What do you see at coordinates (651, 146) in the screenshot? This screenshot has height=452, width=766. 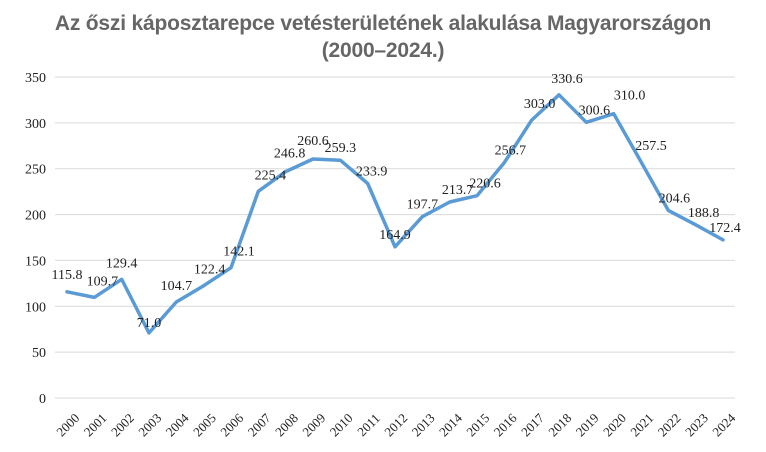 I see `data-label-2021: 257.5` at bounding box center [651, 146].